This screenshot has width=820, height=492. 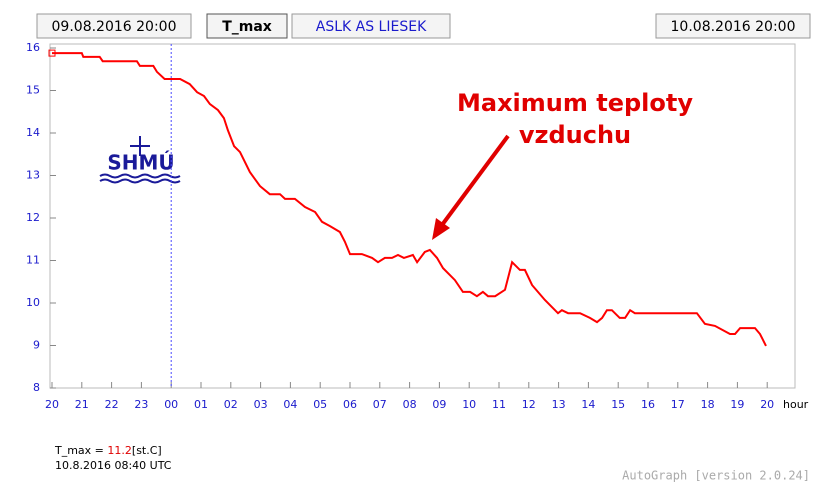 What do you see at coordinates (559, 404) in the screenshot?
I see `x-tick-label: 13` at bounding box center [559, 404].